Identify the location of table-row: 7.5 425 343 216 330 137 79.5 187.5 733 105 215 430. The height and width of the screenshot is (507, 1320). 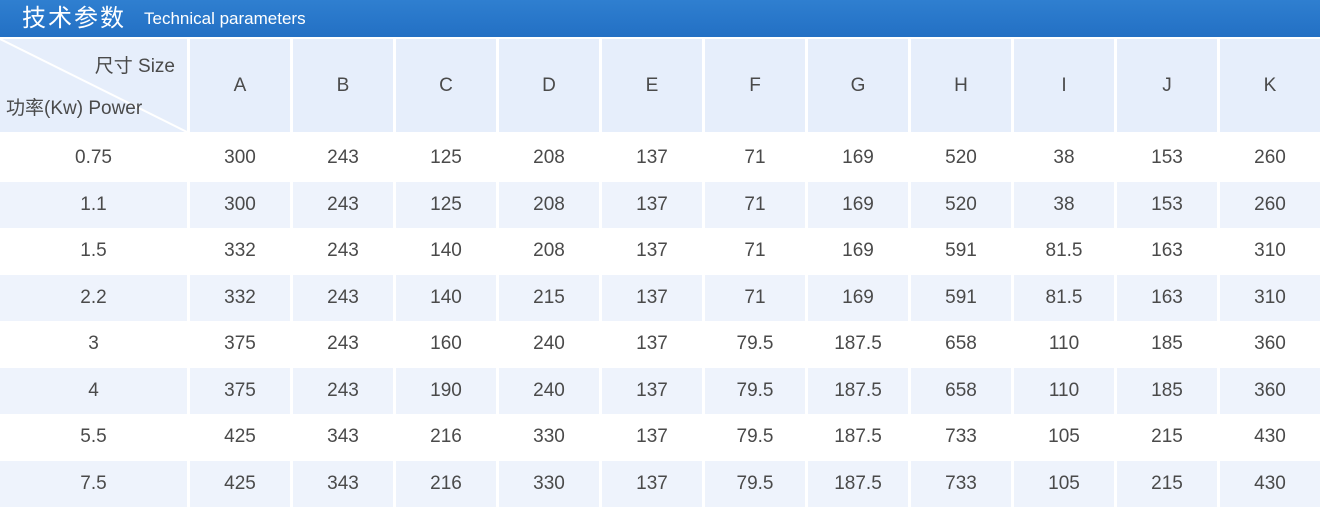
(660, 483).